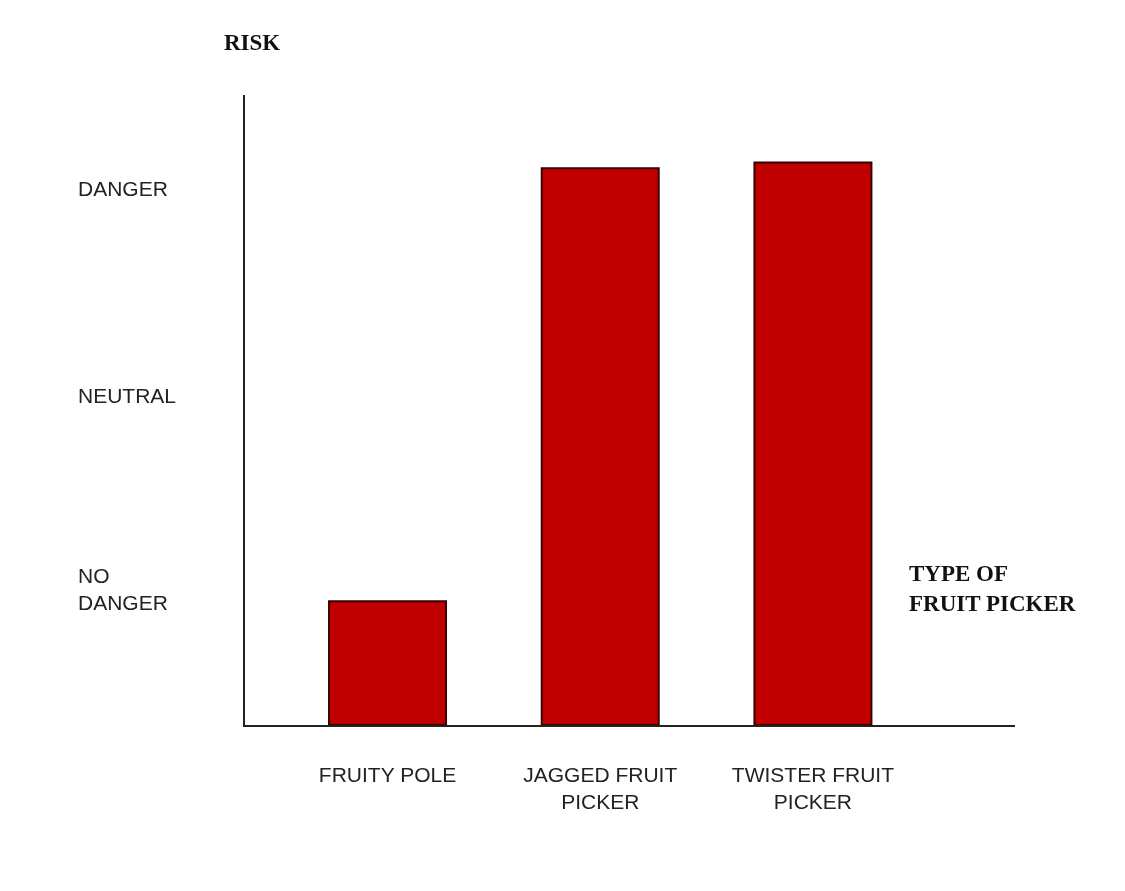 This screenshot has height=891, width=1125. I want to click on text: NEUTRAL, so click(127, 395).